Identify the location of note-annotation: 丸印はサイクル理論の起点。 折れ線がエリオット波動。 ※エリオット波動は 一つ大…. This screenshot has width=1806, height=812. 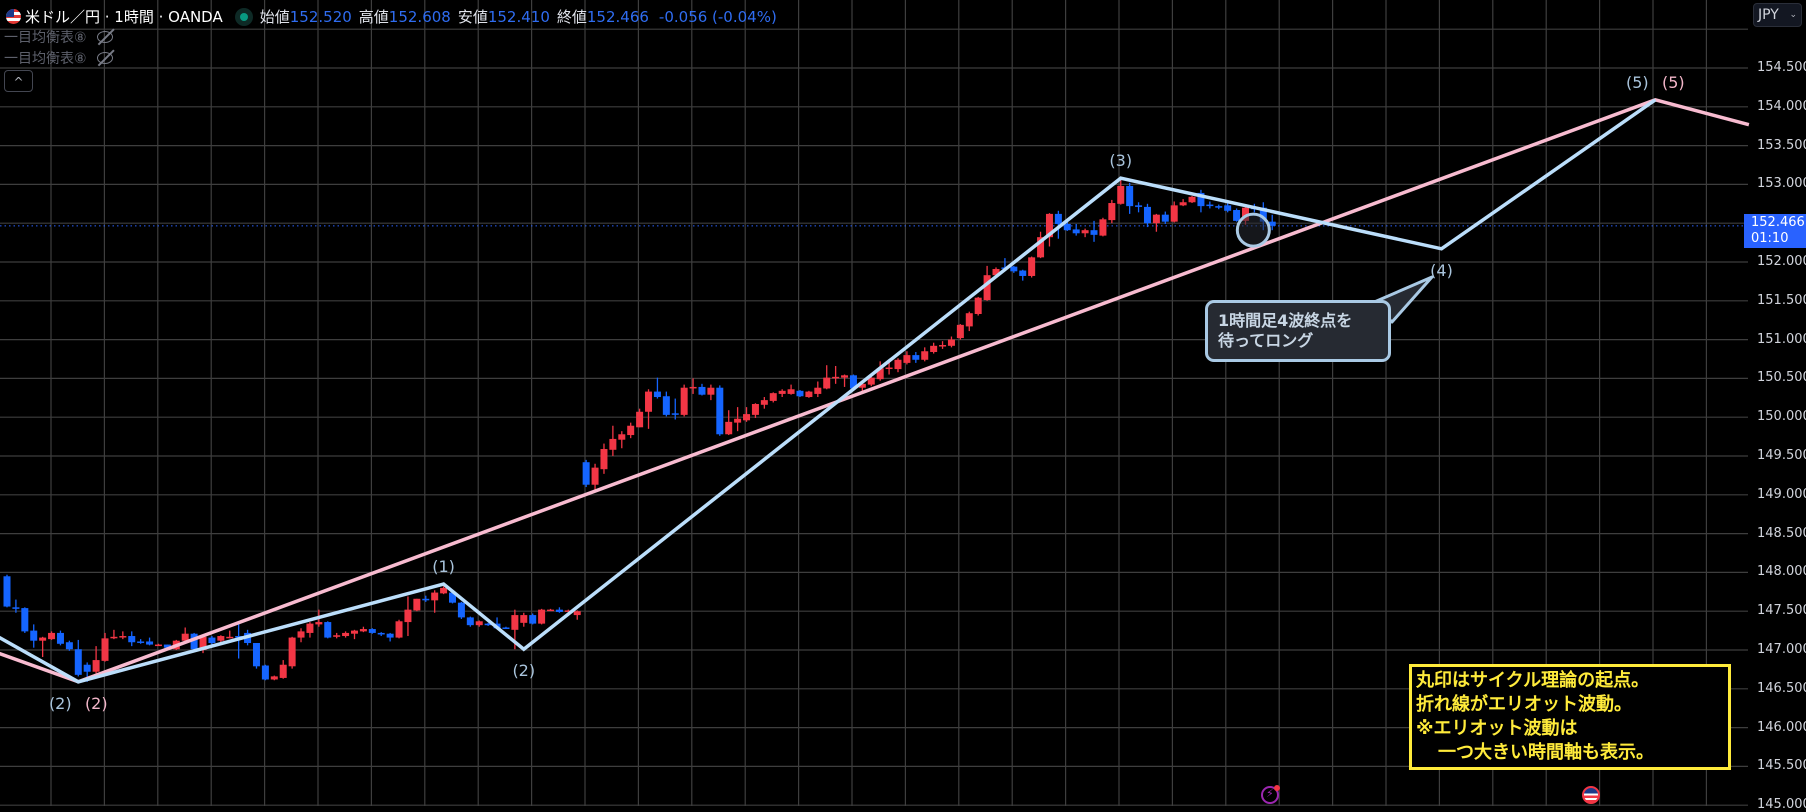
(1570, 717).